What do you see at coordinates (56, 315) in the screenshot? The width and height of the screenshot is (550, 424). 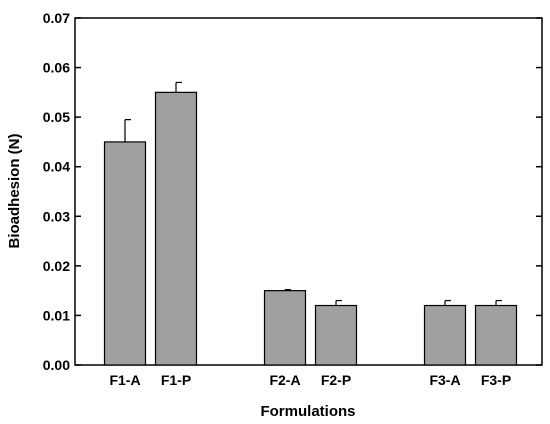 I see `y-tick-label: 0.01` at bounding box center [56, 315].